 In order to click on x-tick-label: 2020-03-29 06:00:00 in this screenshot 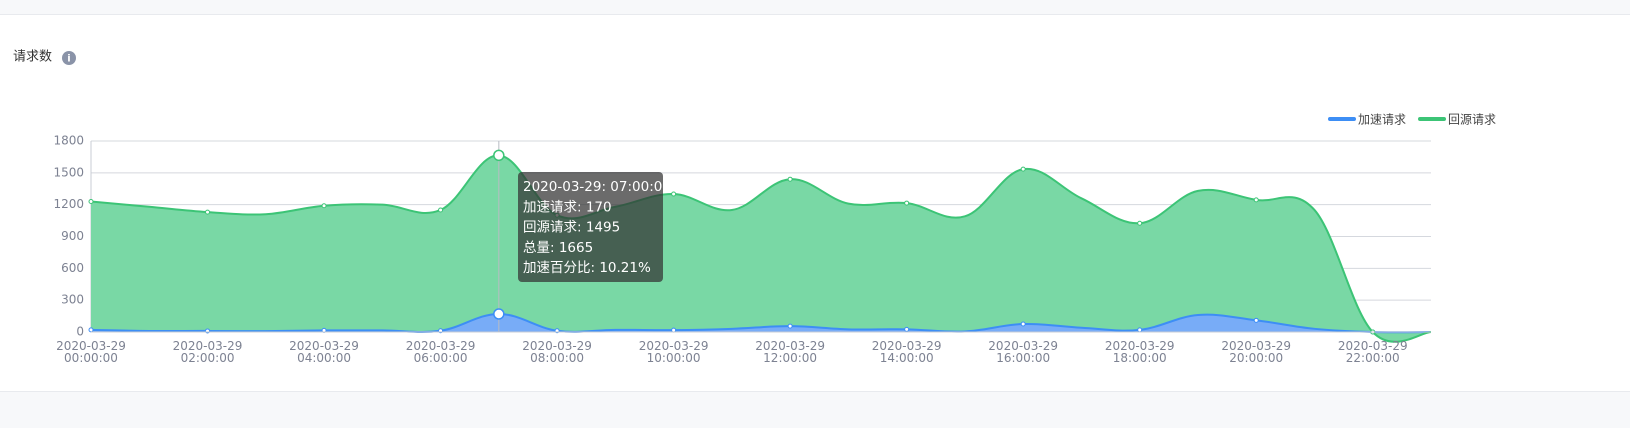, I will do `click(441, 352)`.